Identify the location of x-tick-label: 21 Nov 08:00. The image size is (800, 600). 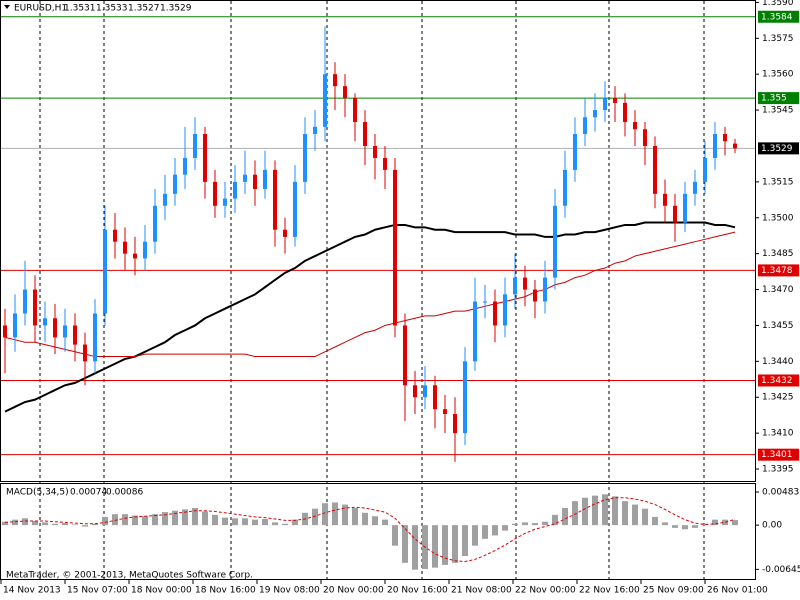
(481, 591).